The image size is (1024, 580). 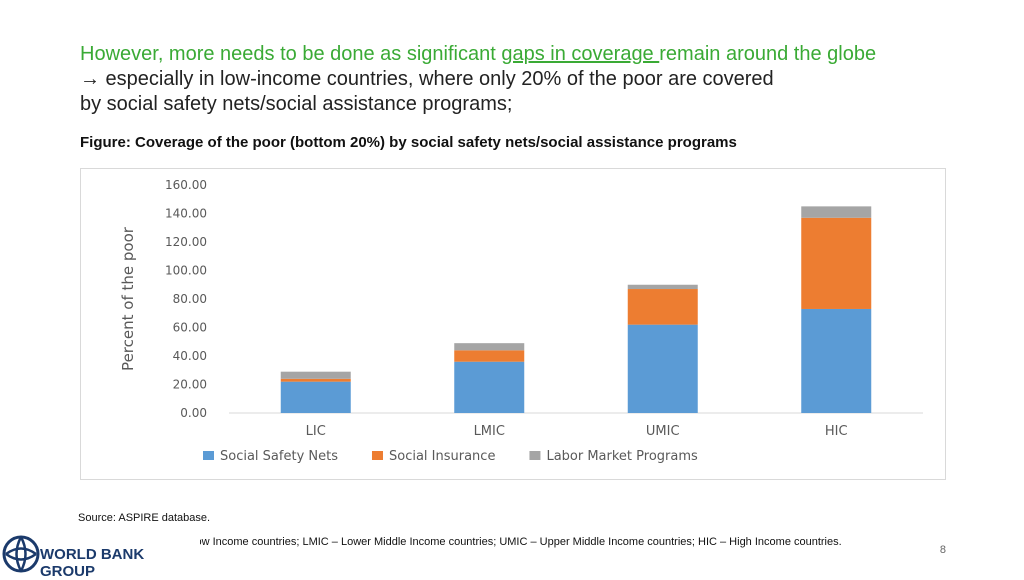 I want to click on bar-hic-social-insurance, so click(x=836, y=263).